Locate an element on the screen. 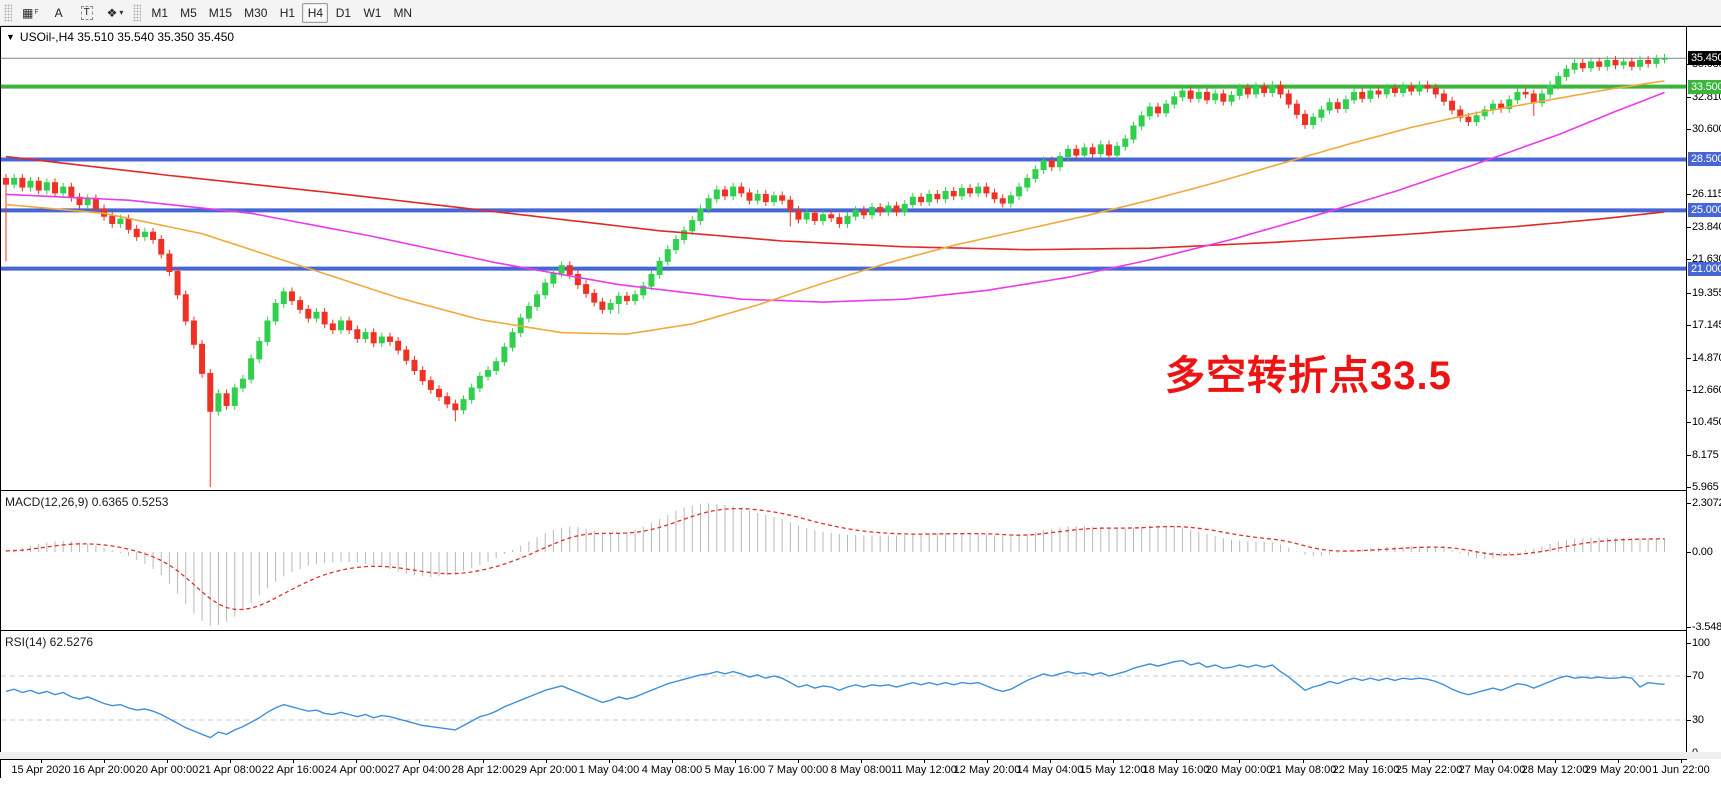 The height and width of the screenshot is (785, 1721). rsi-axis-label: 100 is located at coordinates (1701, 643).